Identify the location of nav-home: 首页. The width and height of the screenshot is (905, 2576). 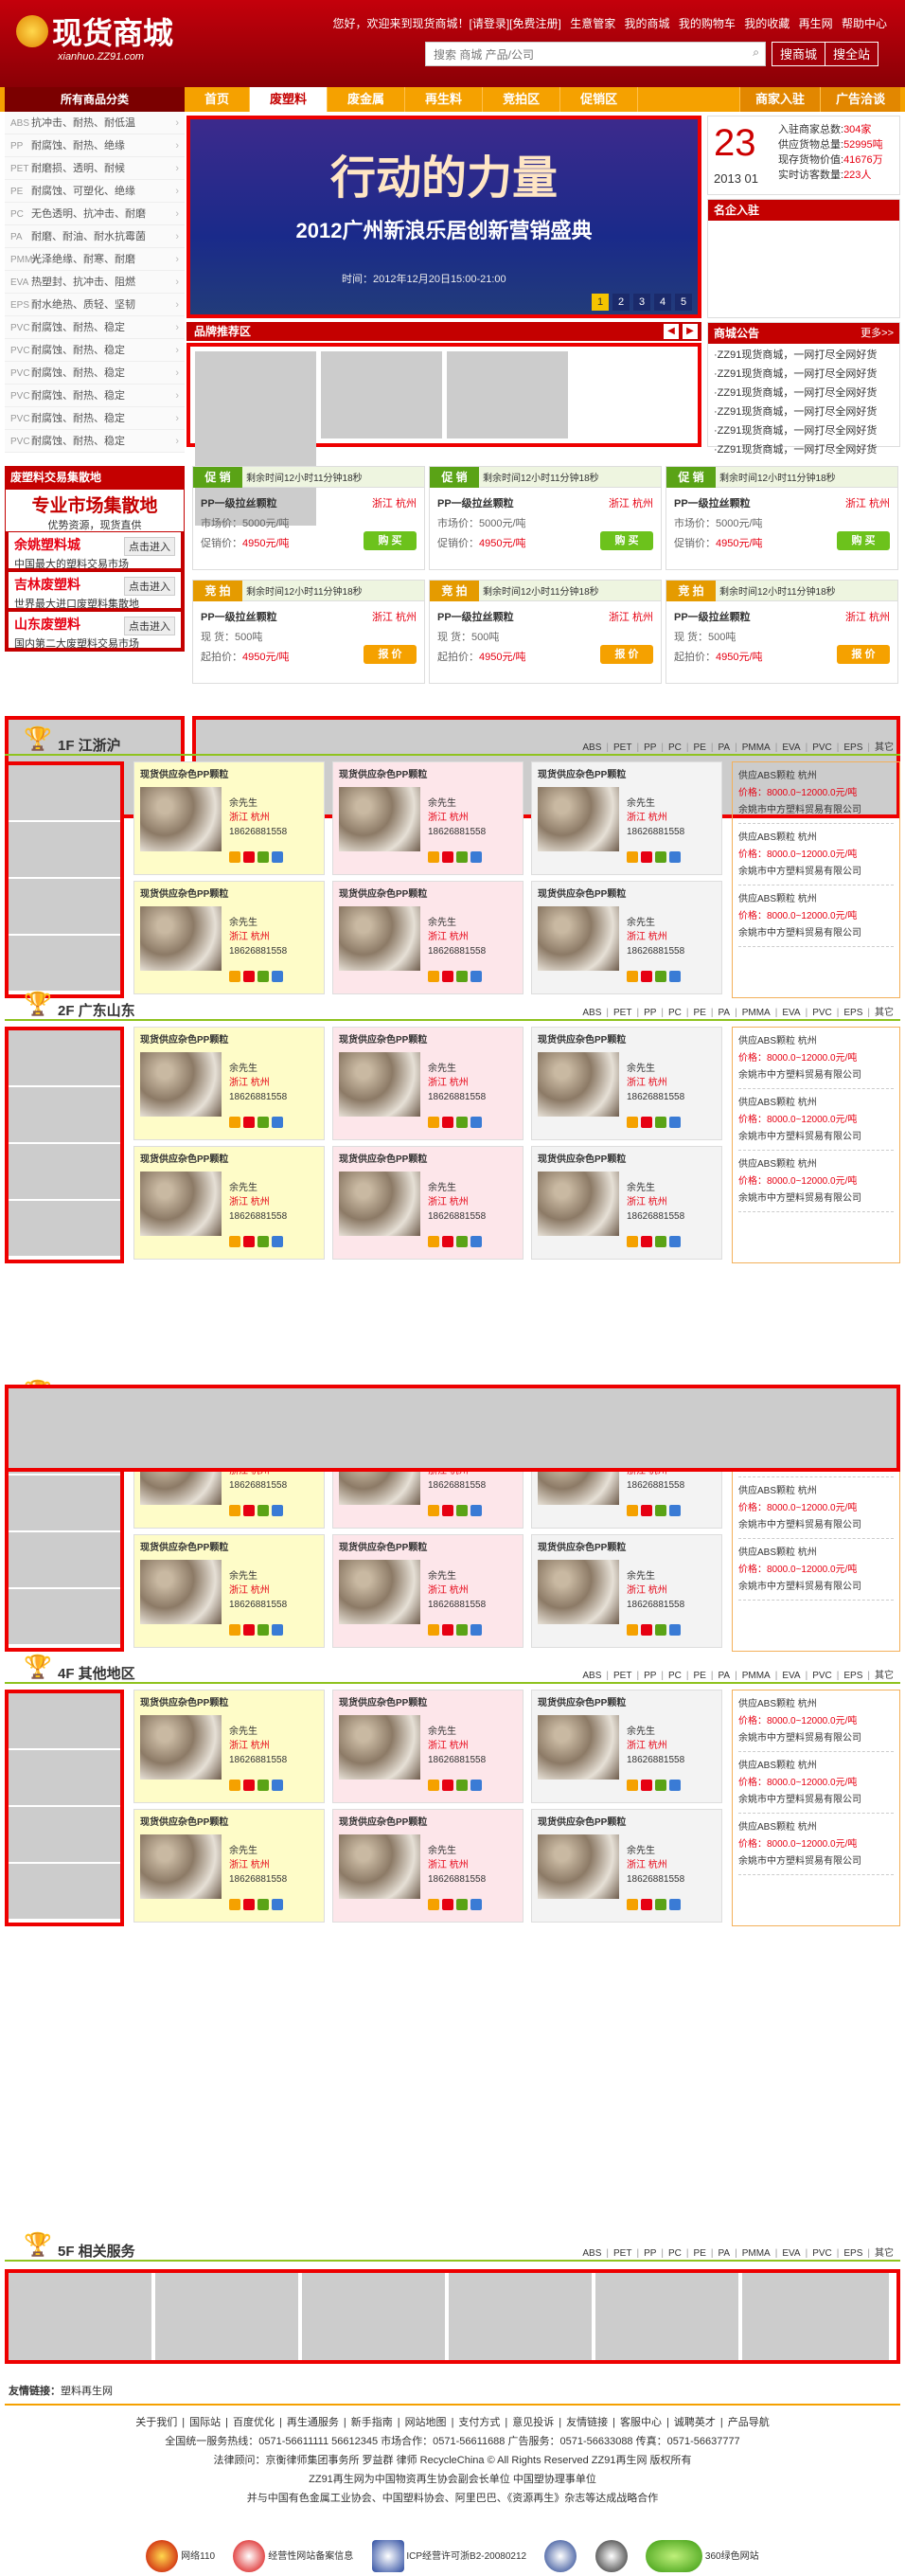
(218, 99).